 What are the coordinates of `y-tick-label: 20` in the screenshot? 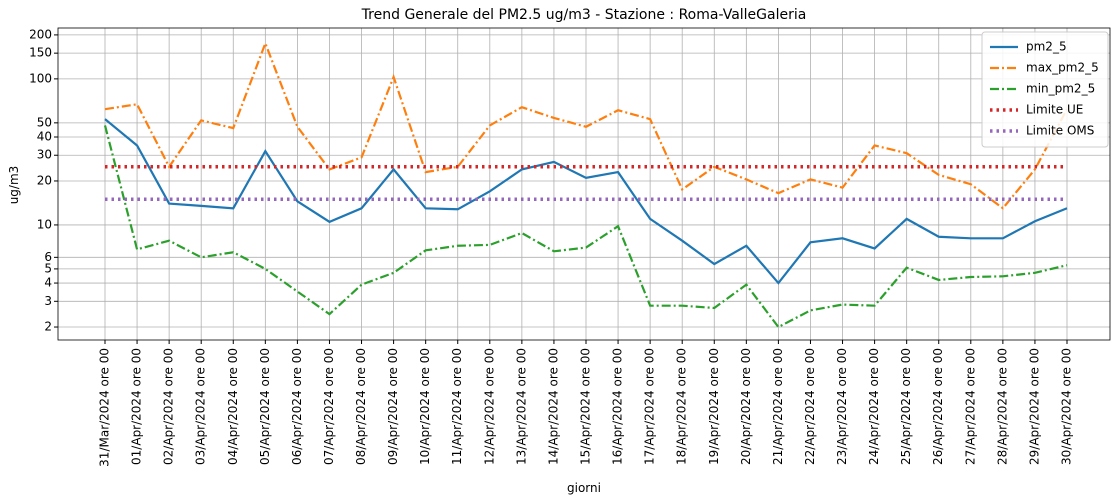 It's located at (44, 180).